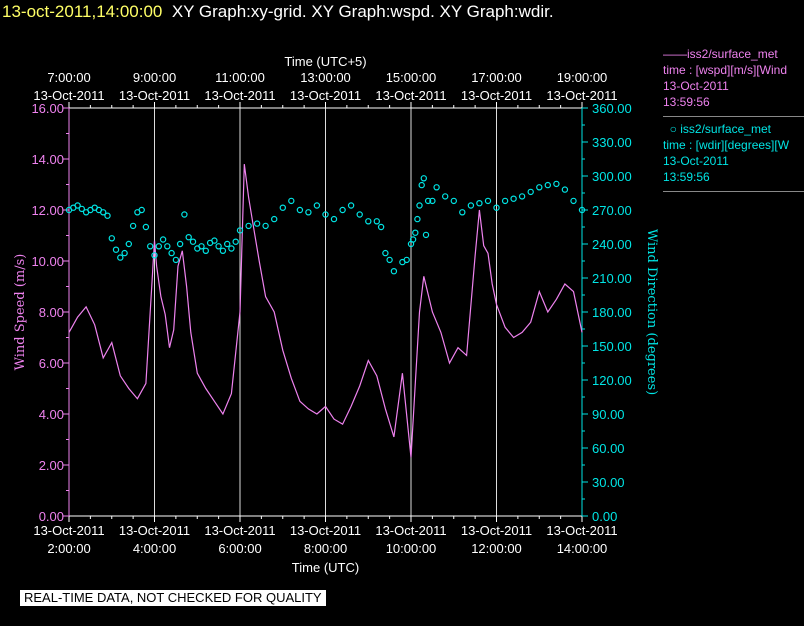 Image resolution: width=804 pixels, height=626 pixels. I want to click on y-tick-label-right: 360.00, so click(612, 108).